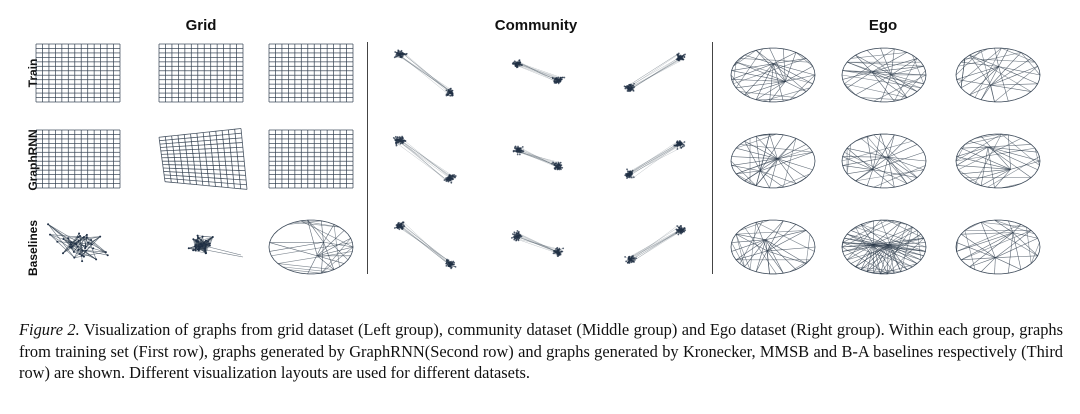 Image resolution: width=1080 pixels, height=414 pixels. What do you see at coordinates (367, 158) in the screenshot?
I see `group-separator-left` at bounding box center [367, 158].